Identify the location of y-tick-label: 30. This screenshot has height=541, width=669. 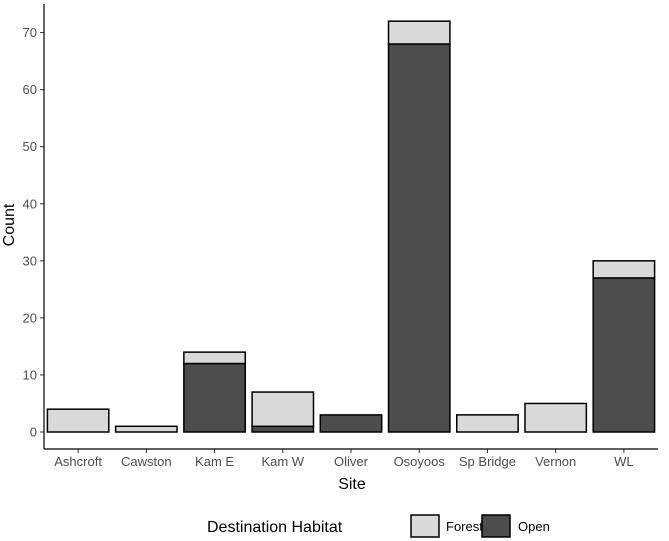
(30, 260).